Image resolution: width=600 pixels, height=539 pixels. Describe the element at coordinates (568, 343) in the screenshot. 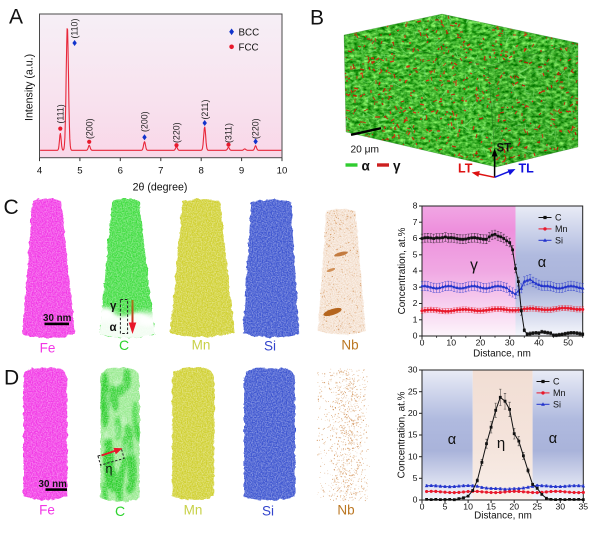

I see `svg-text: 50` at that location.